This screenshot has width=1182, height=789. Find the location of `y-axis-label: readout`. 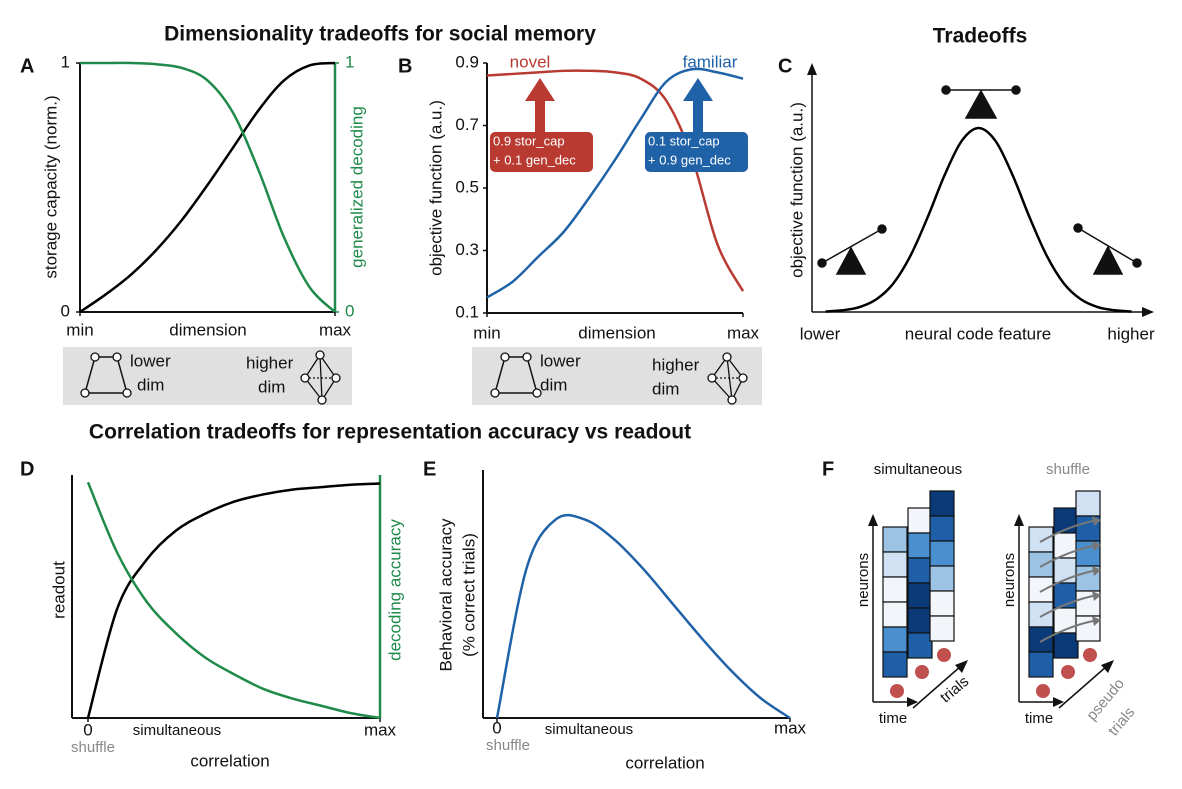

y-axis-label: readout is located at coordinates (58, 590).